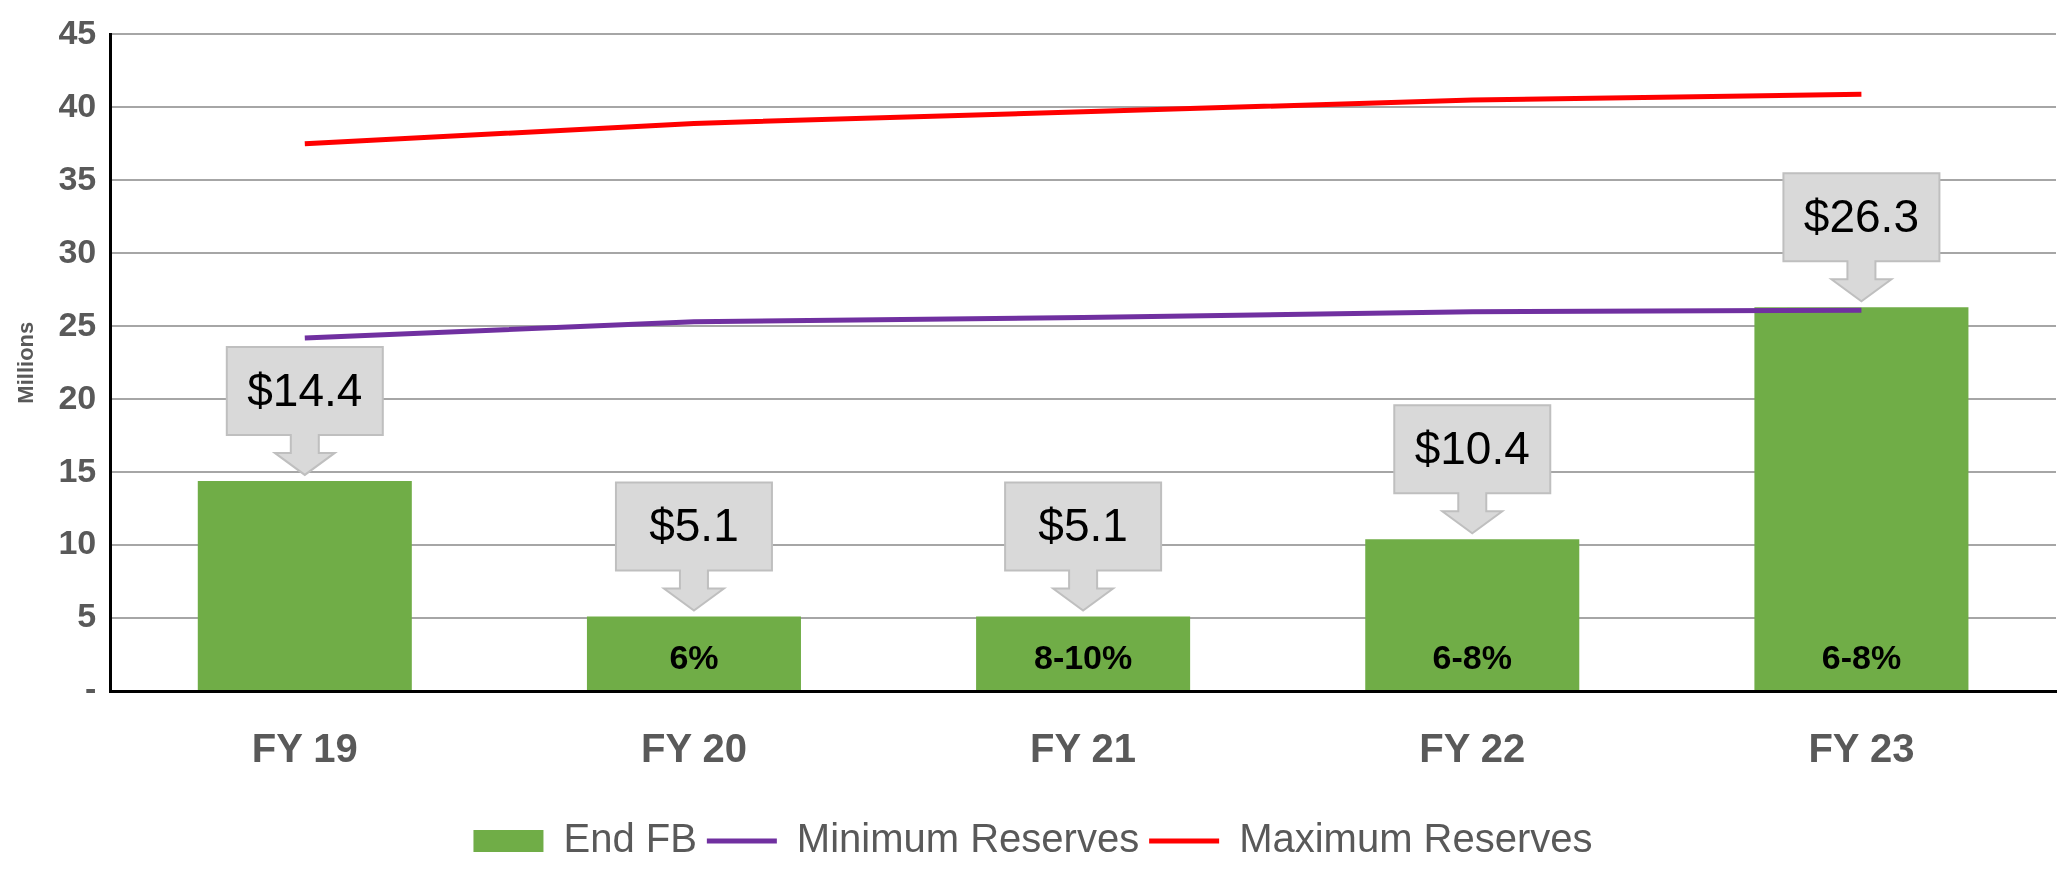 The height and width of the screenshot is (871, 2066). What do you see at coordinates (1416, 838) in the screenshot?
I see `legend-label: Maximum Reserves` at bounding box center [1416, 838].